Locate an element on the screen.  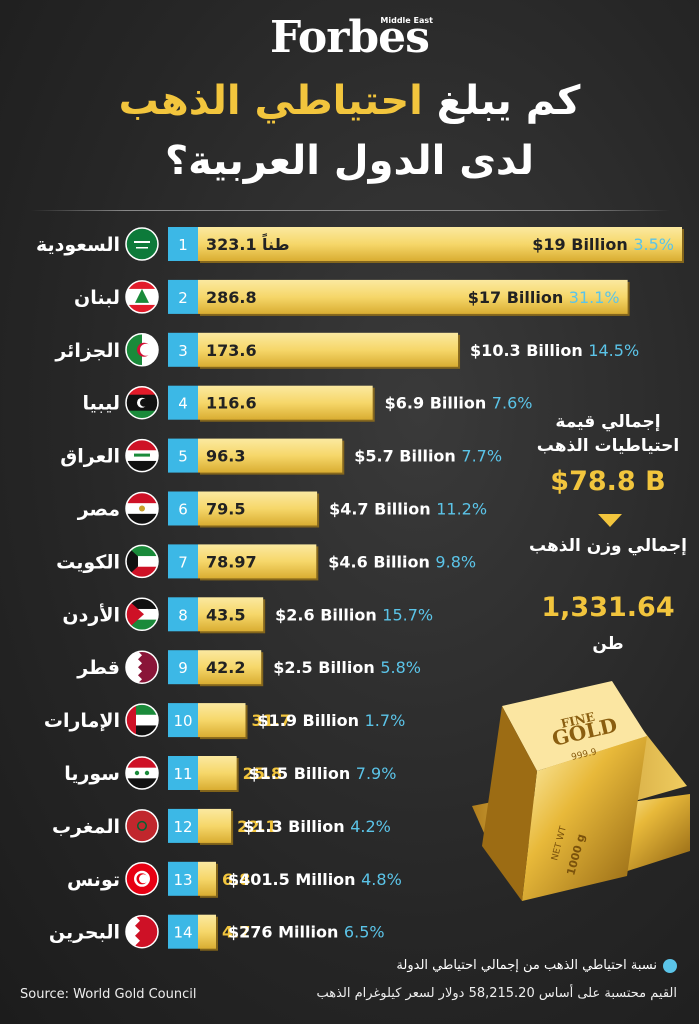
usd-and-percent: $17 Billion 31.1% is located at coordinates (544, 297).